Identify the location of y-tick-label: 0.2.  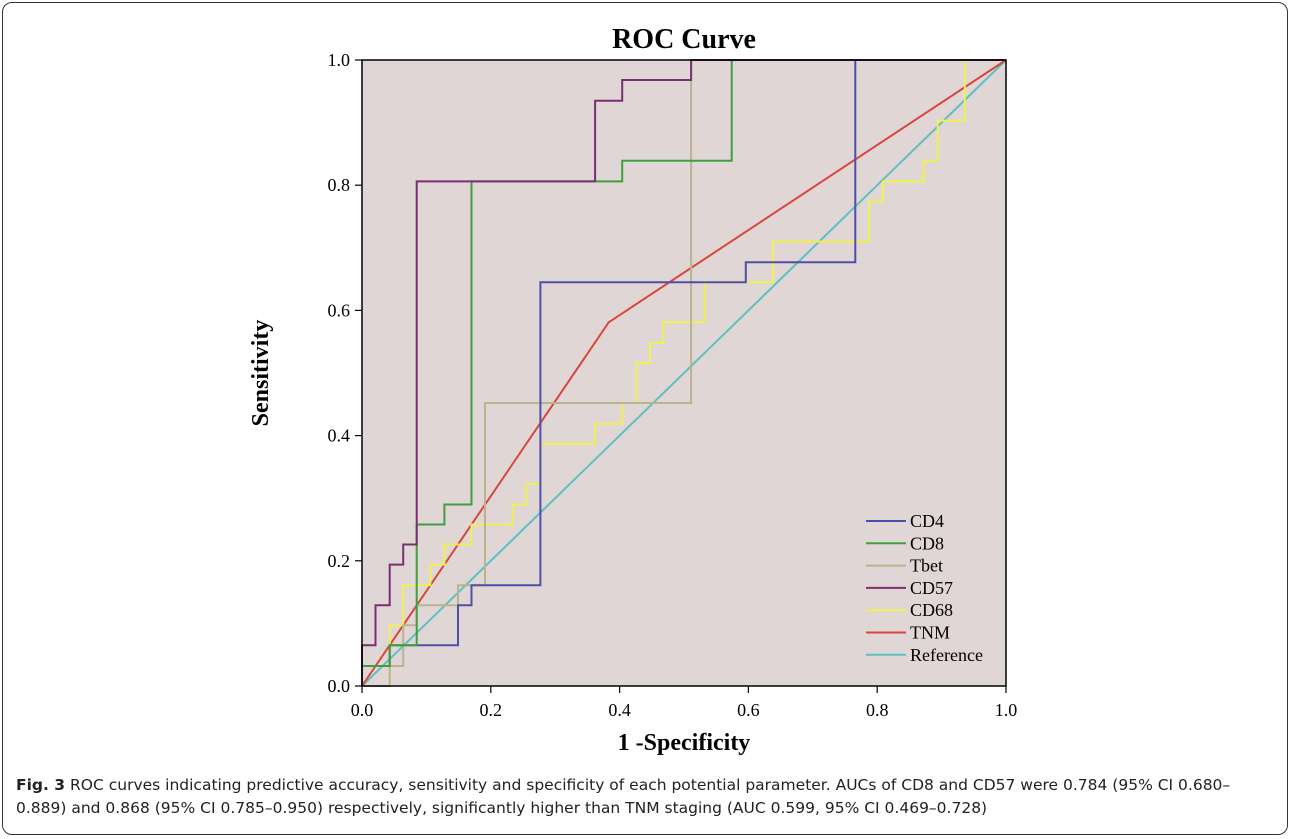
(339, 561).